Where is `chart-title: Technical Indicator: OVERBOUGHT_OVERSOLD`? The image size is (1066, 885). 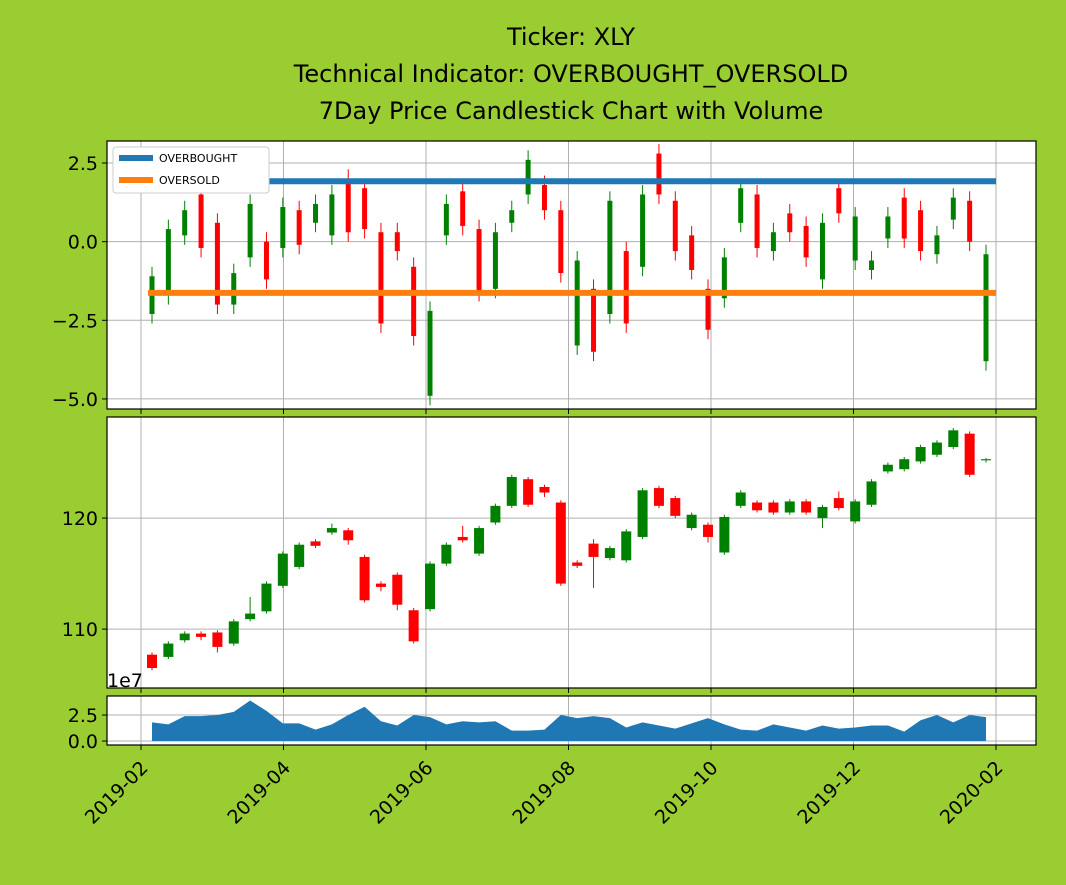 chart-title: Technical Indicator: OVERBOUGHT_OVERSOLD is located at coordinates (570, 74).